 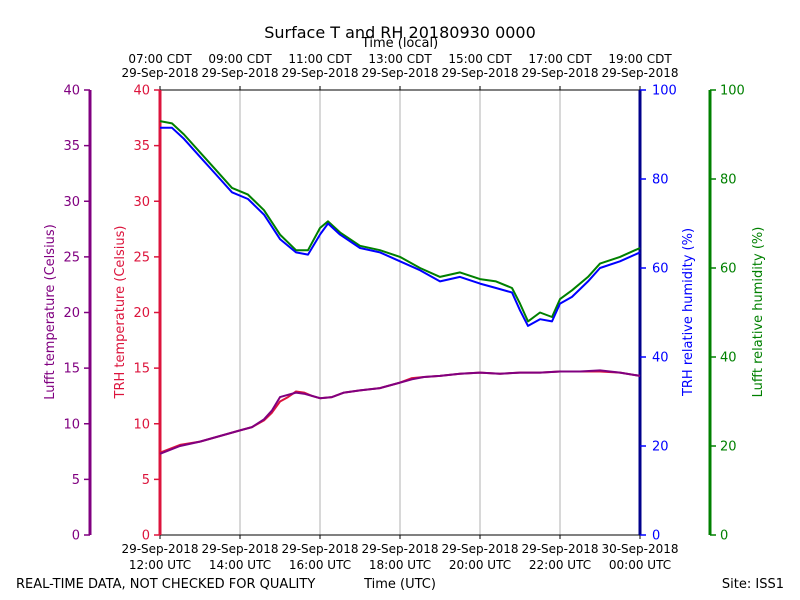 What do you see at coordinates (400, 59) in the screenshot?
I see `top-tick-time: 13:00 CDT` at bounding box center [400, 59].